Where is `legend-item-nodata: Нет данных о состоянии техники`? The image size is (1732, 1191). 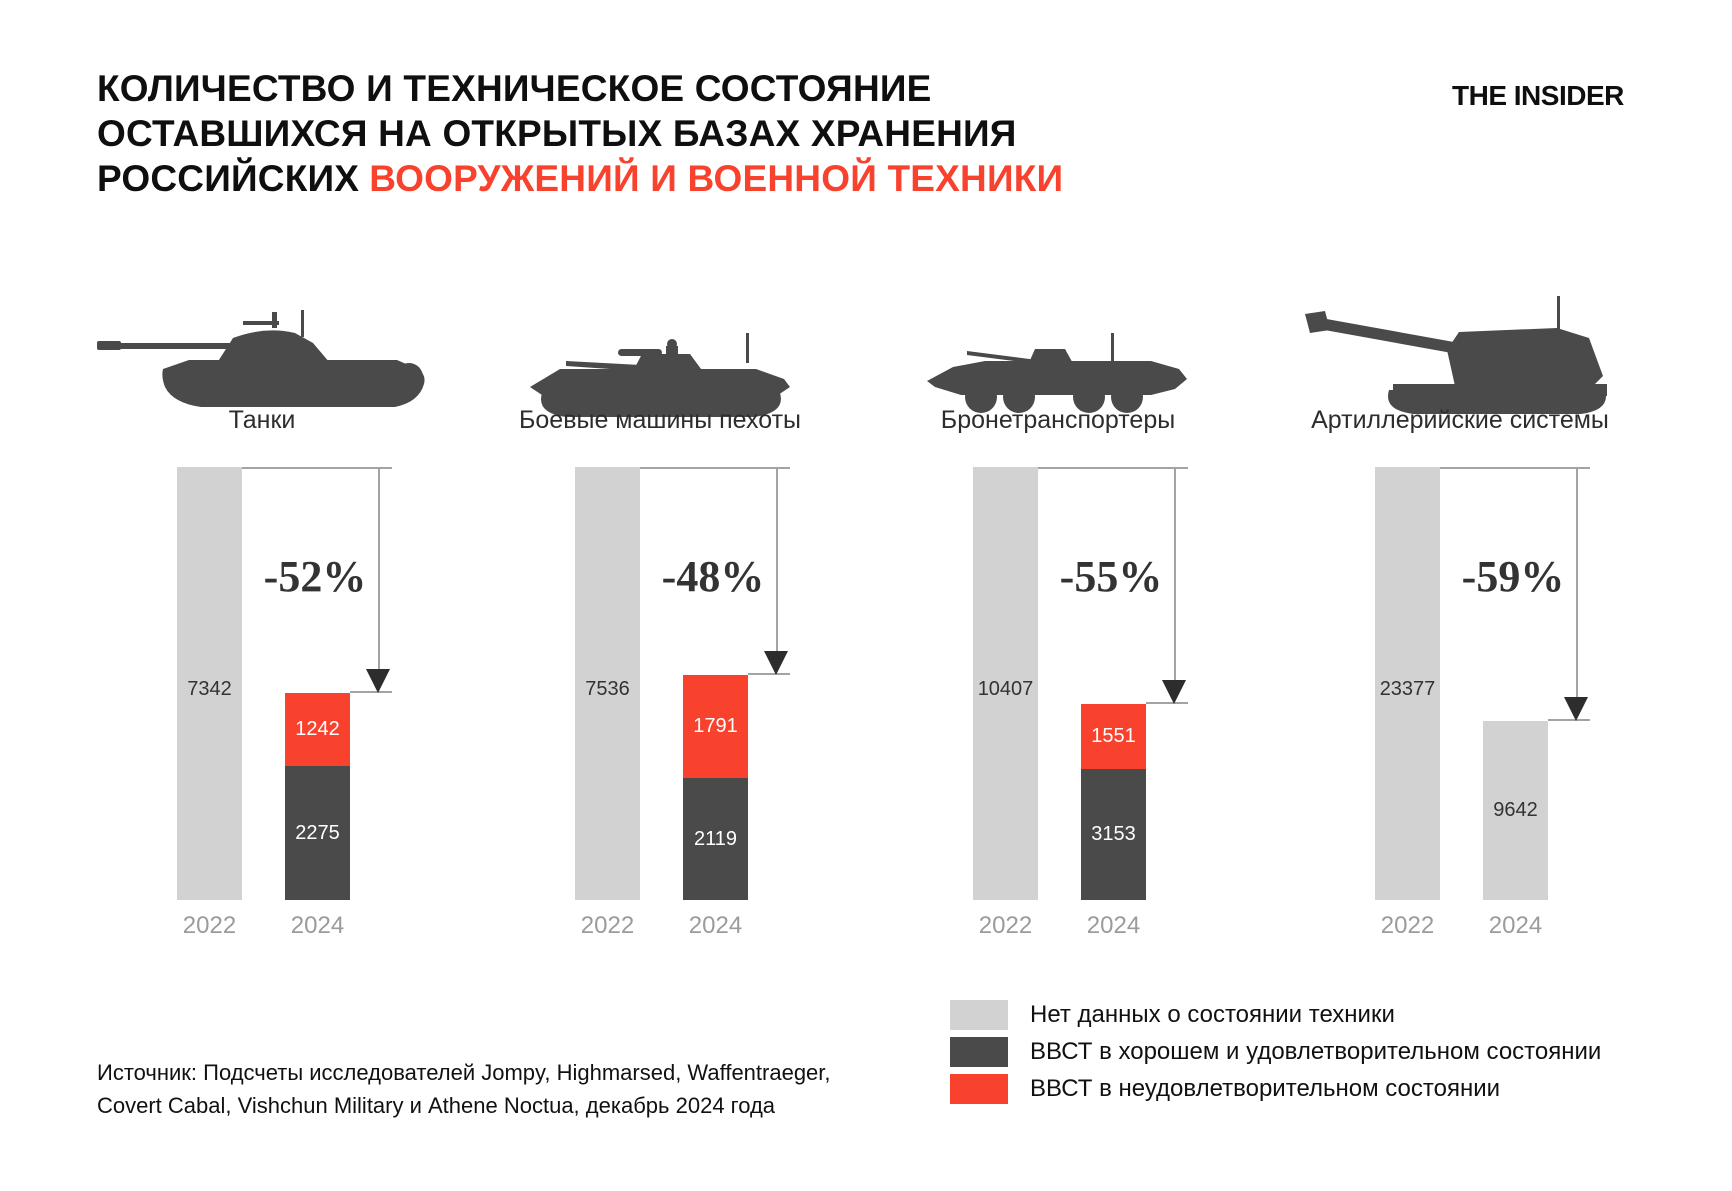 legend-item-nodata: Нет данных о состоянии техники is located at coordinates (1275, 1015).